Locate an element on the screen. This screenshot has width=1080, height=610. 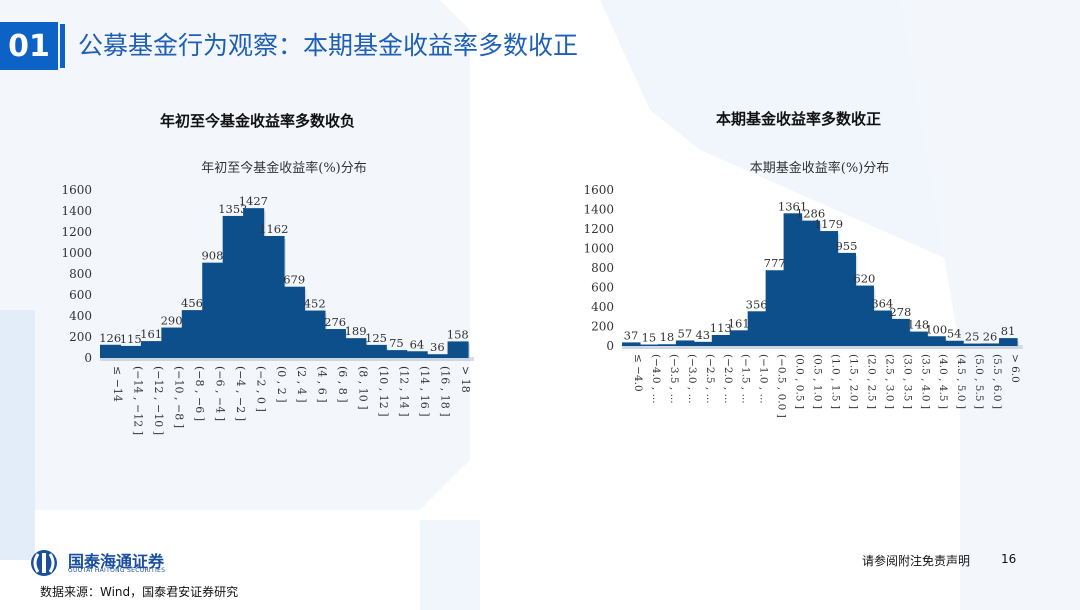
x-tick-label: (0 , 2 ] is located at coordinates (281, 384).